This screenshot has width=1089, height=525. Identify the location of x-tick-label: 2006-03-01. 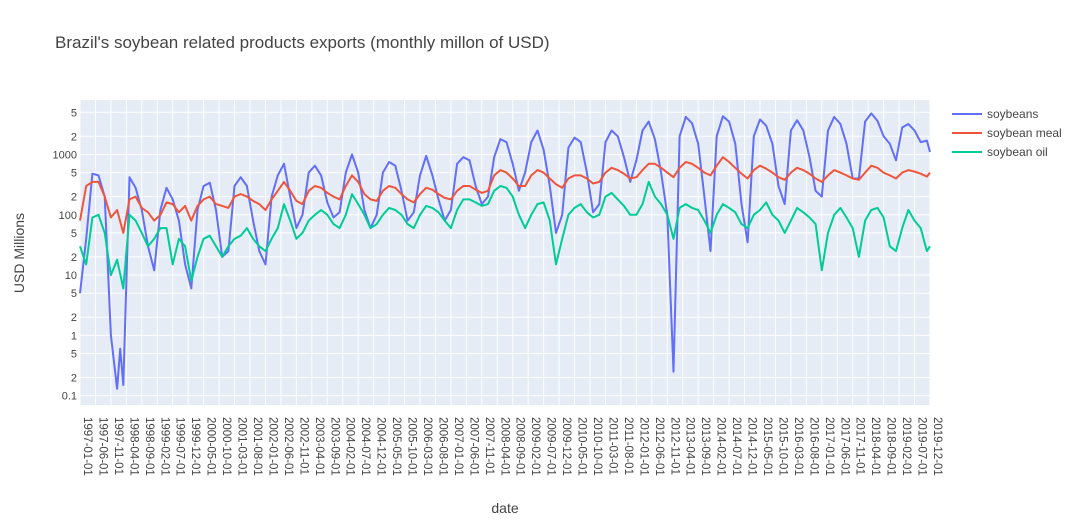
(427, 446).